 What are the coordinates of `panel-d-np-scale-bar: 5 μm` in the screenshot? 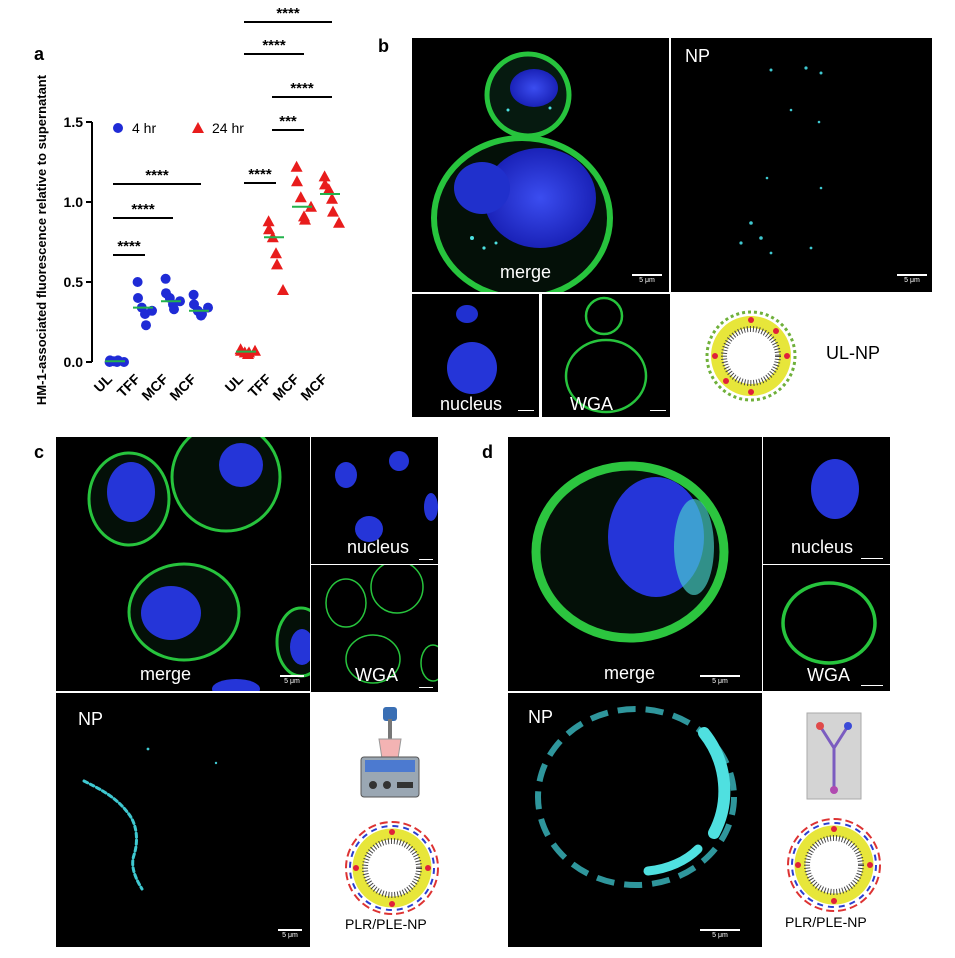 It's located at (720, 934).